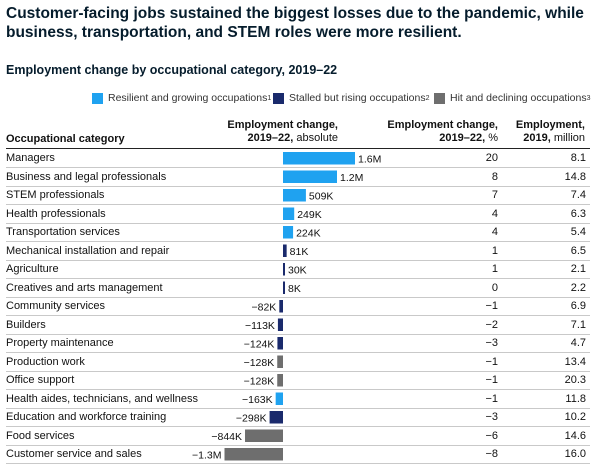 The width and height of the screenshot is (599, 473). I want to click on legend-item-resilient: Resilient and growing occupations 1, so click(181, 98).